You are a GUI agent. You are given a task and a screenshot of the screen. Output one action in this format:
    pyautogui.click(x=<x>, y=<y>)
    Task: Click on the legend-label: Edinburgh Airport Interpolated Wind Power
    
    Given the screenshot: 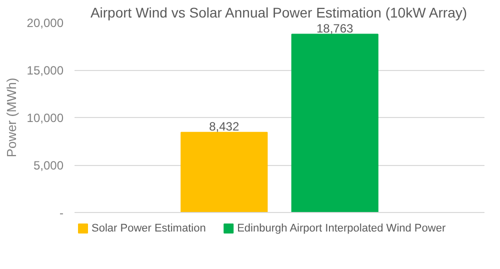 What is the action you would take?
    pyautogui.click(x=341, y=228)
    